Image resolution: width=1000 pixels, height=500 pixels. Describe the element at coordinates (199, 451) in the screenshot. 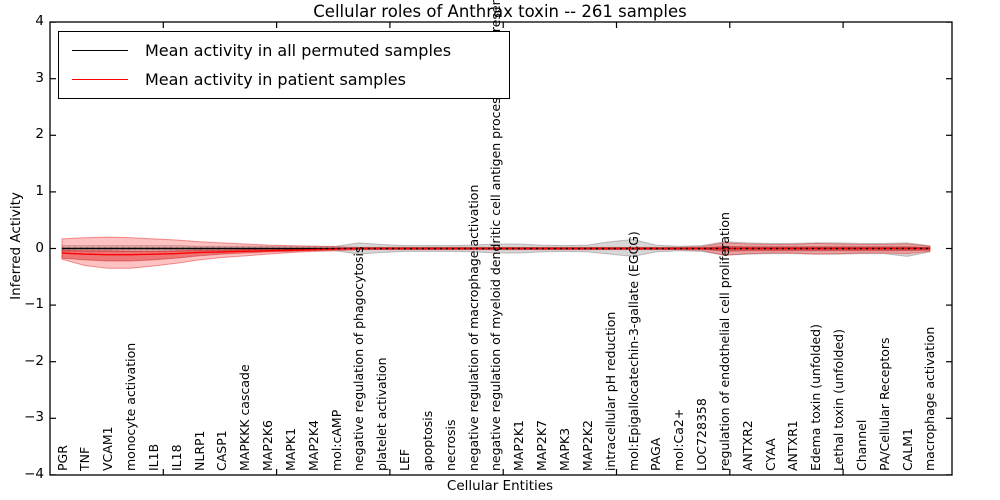

I see `x-category-label: NLRP1` at that location.